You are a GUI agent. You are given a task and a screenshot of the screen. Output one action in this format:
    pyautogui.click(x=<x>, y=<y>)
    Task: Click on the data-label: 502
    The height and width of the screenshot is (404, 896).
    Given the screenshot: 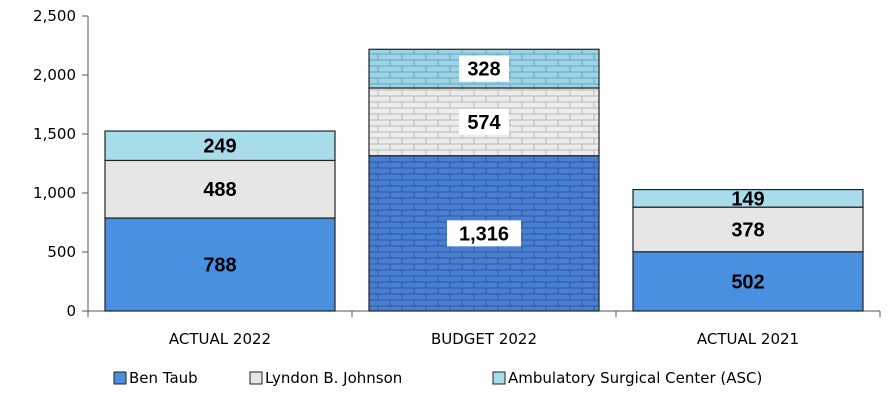 What is the action you would take?
    pyautogui.click(x=747, y=282)
    